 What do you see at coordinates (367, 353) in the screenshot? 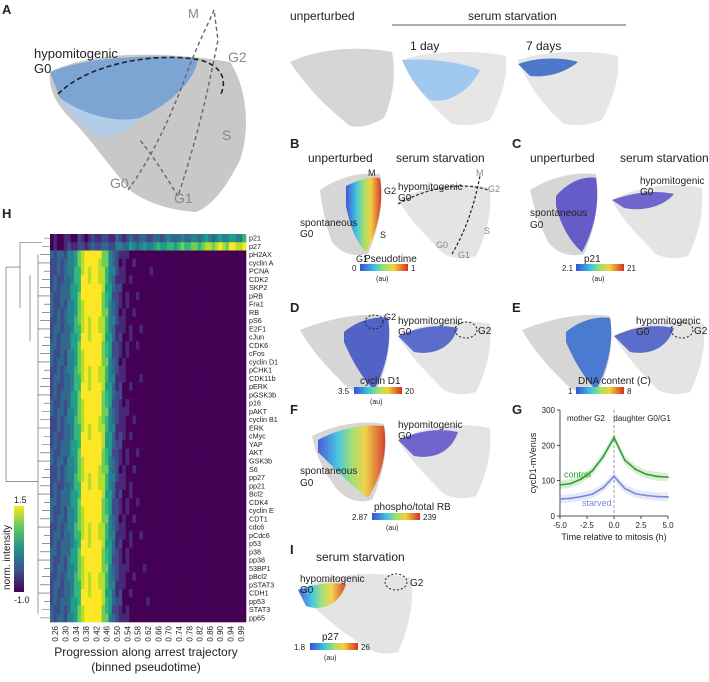
I see `panel-d-manifold-1-color` at bounding box center [367, 353].